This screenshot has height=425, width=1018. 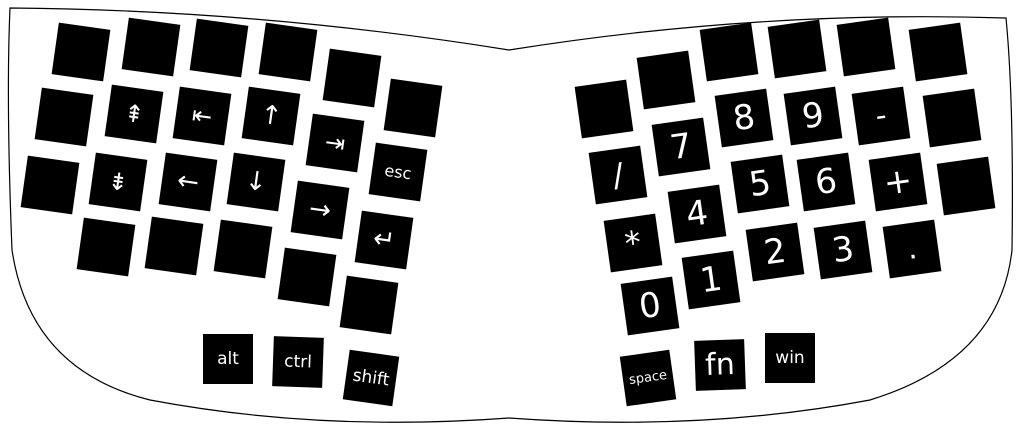 I want to click on minus-label: -, so click(x=881, y=116).